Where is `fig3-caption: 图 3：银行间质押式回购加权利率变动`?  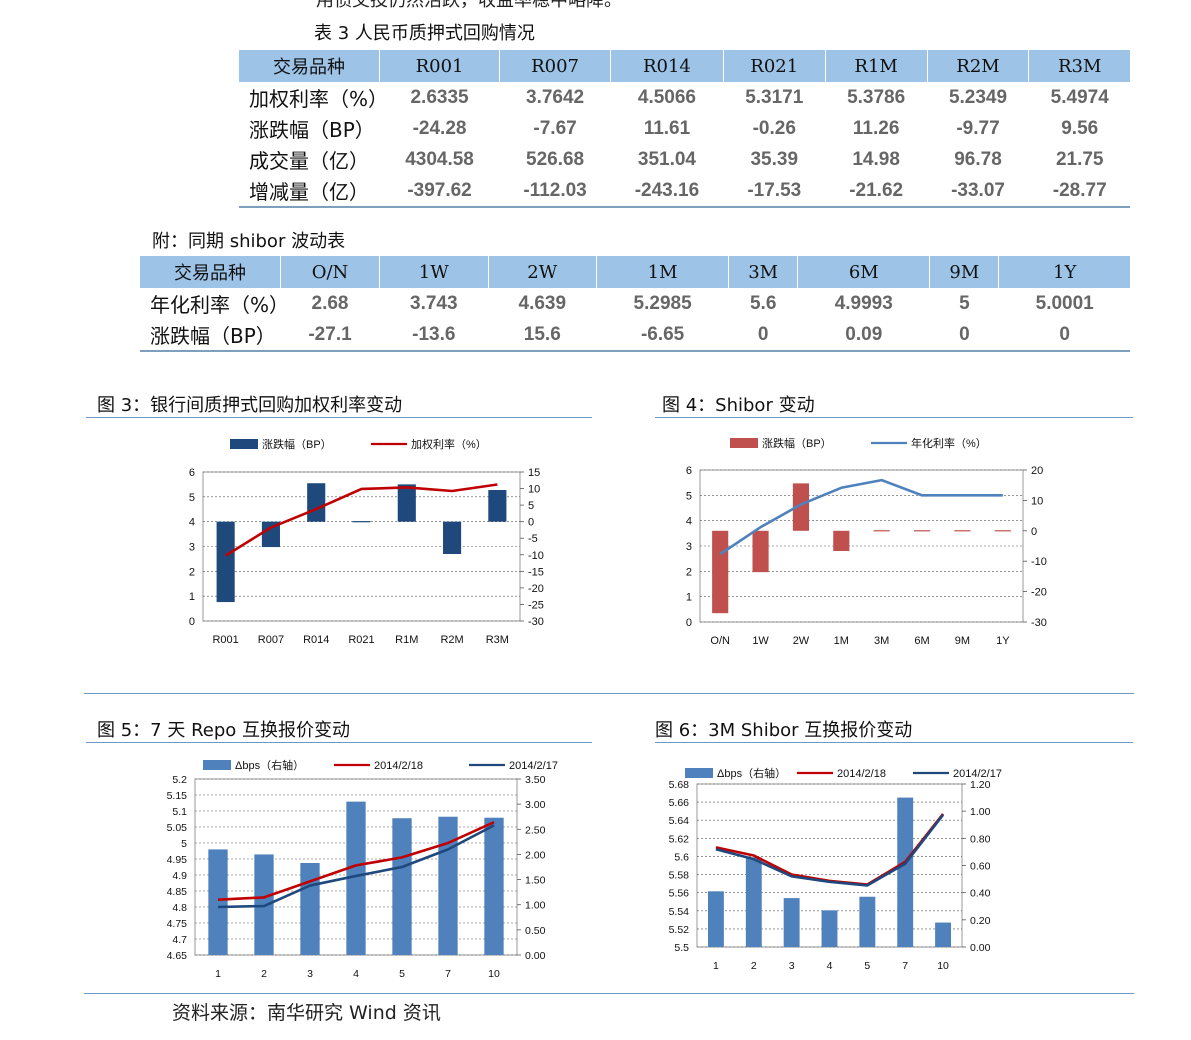
fig3-caption: 图 3：银行间质押式回购加权利率变动 is located at coordinates (250, 405).